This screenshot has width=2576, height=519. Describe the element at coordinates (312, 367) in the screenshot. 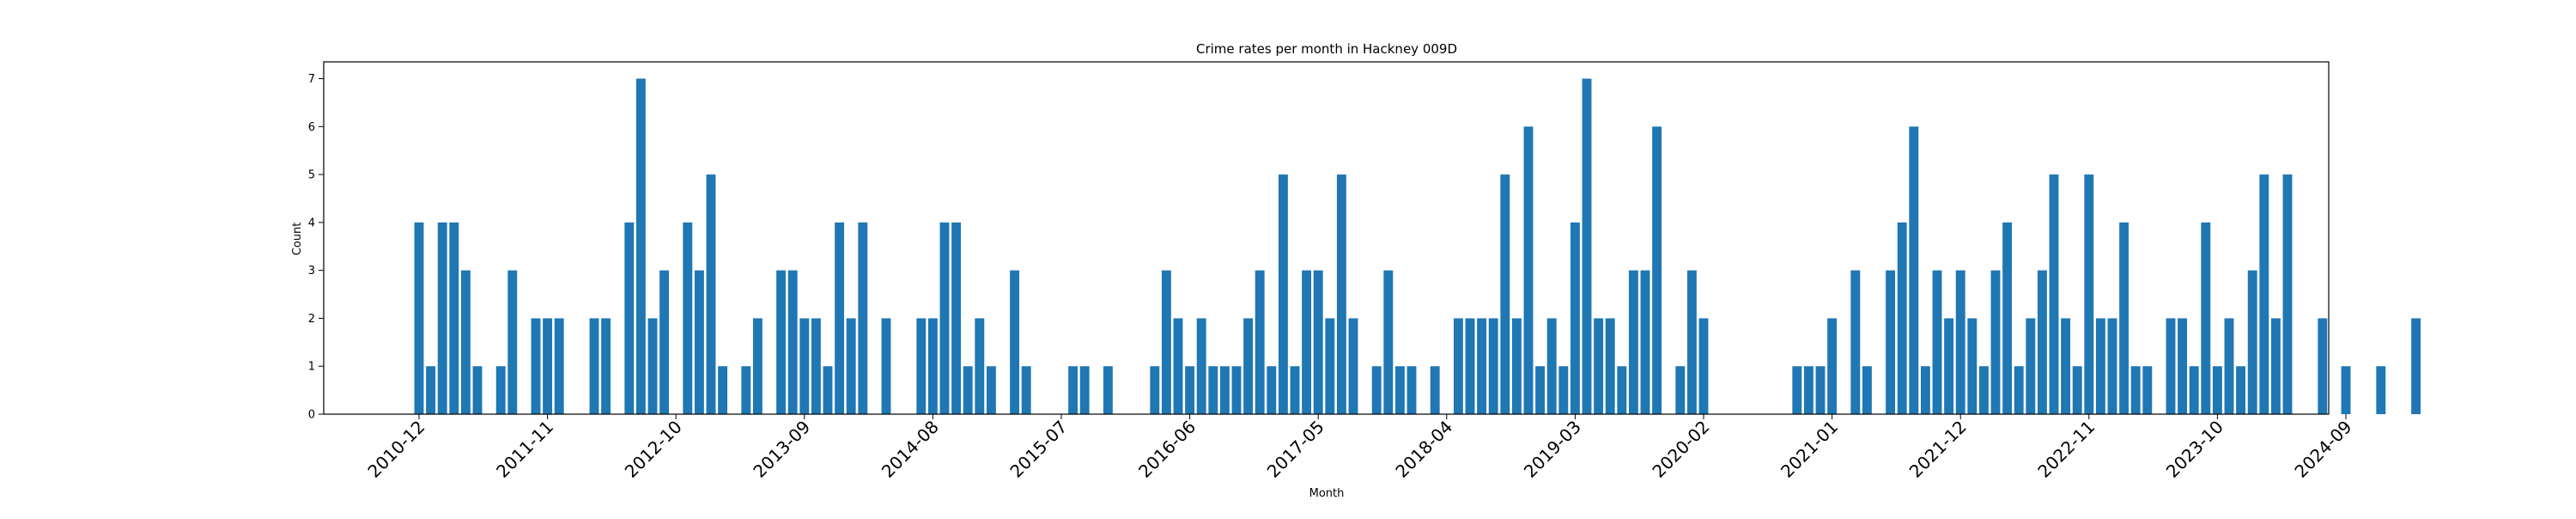

I see `y-tick-label: 1` at that location.